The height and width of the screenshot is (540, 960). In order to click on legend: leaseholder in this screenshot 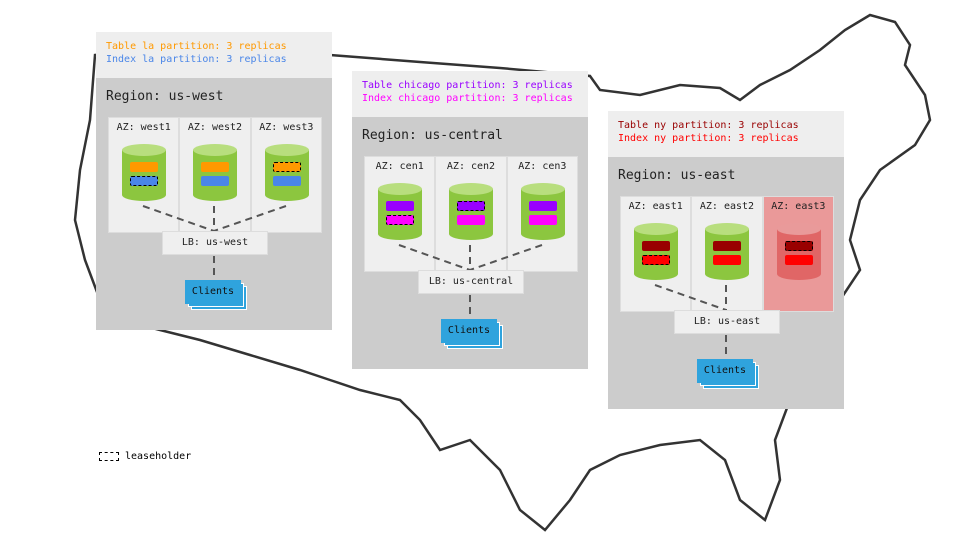, I will do `click(145, 456)`.